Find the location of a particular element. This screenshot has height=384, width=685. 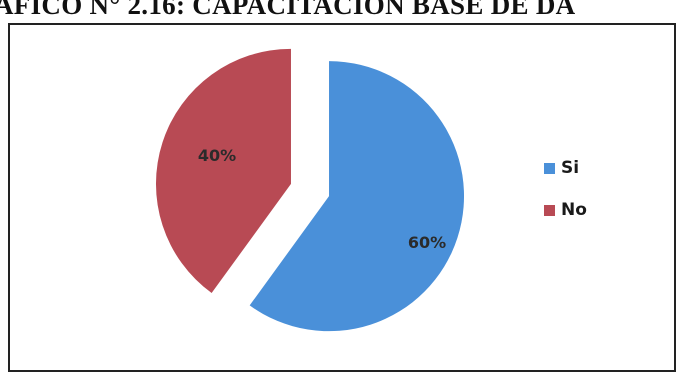

chart-title: ÁFICO N° 2.16: CAPACITACIÓN BASE DE DA is located at coordinates (288, 10).